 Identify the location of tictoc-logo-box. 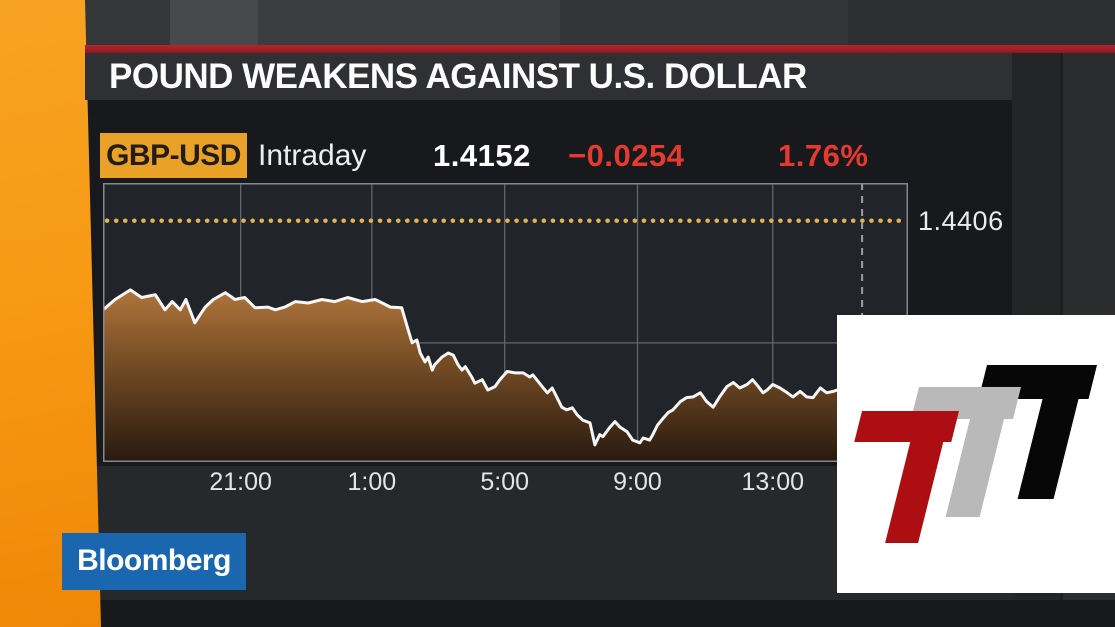
(976, 454).